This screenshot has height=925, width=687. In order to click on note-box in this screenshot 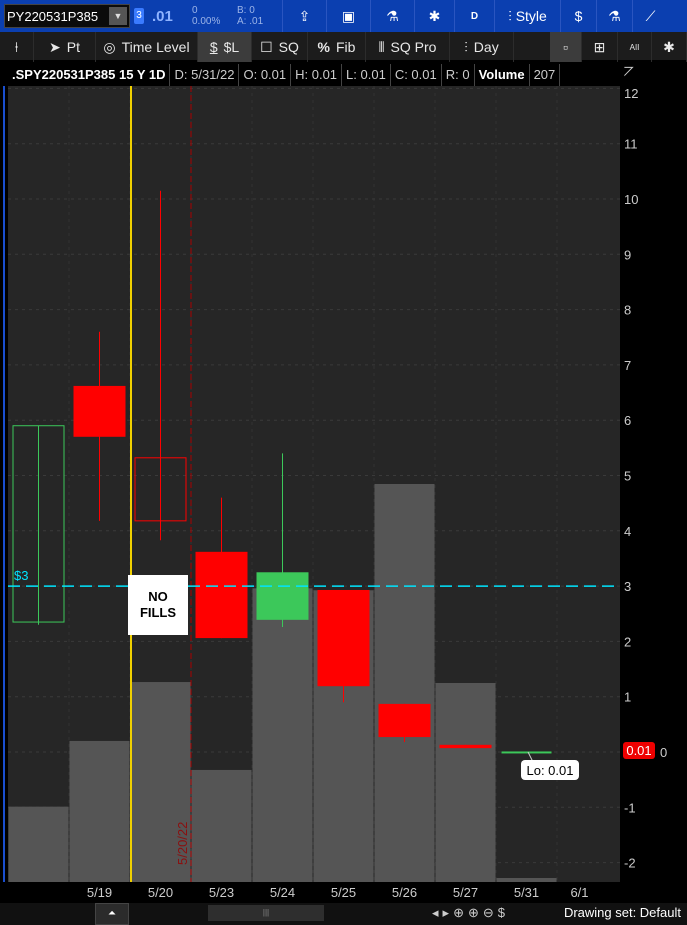, I will do `click(158, 605)`.